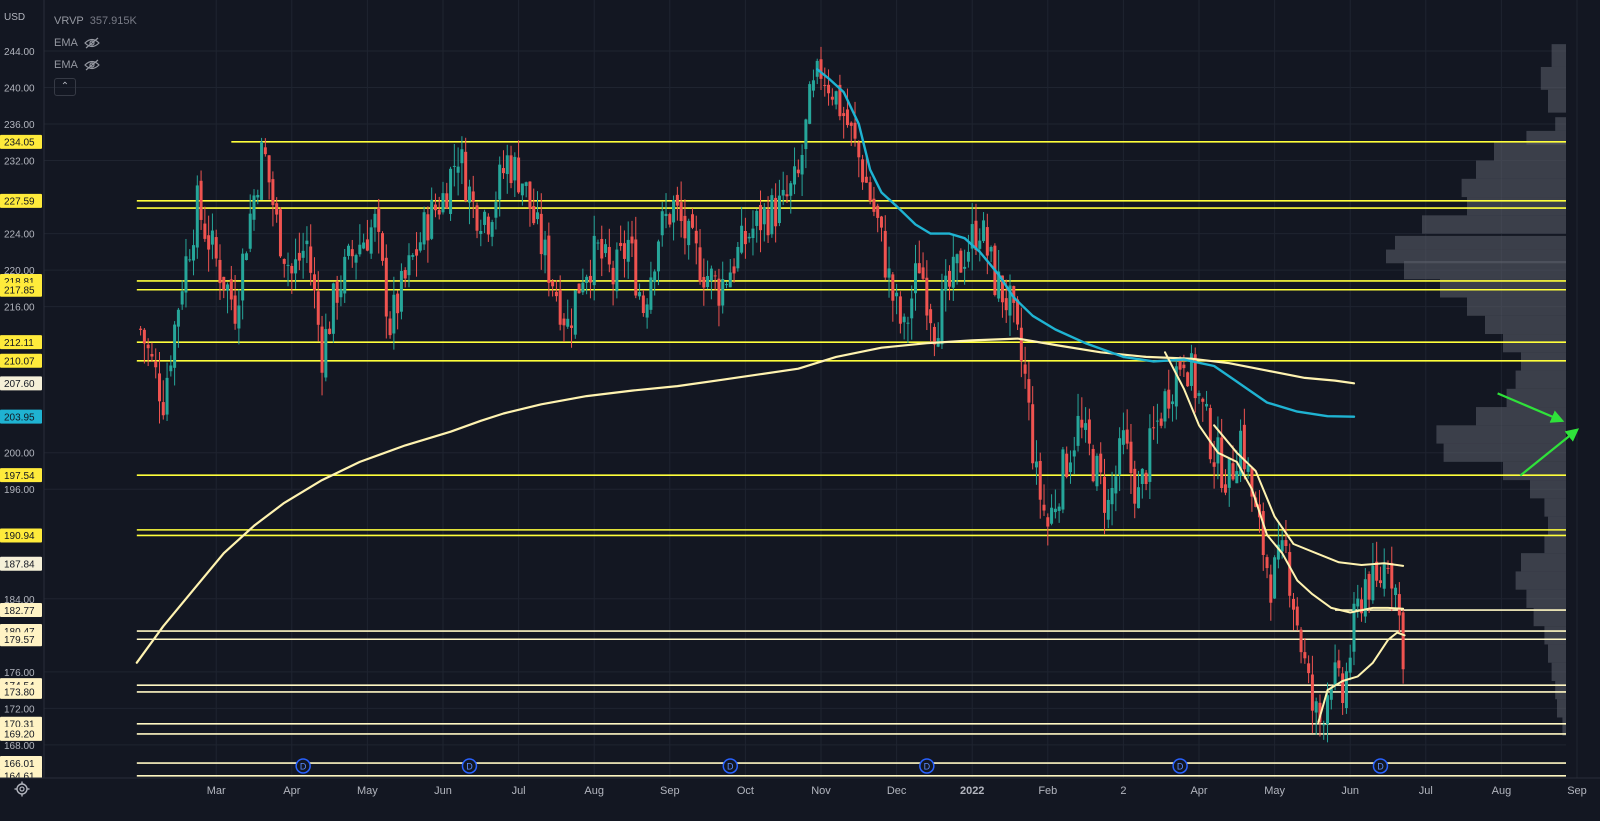 The height and width of the screenshot is (821, 1600). I want to click on dividend-marker-label: D, so click(730, 767).